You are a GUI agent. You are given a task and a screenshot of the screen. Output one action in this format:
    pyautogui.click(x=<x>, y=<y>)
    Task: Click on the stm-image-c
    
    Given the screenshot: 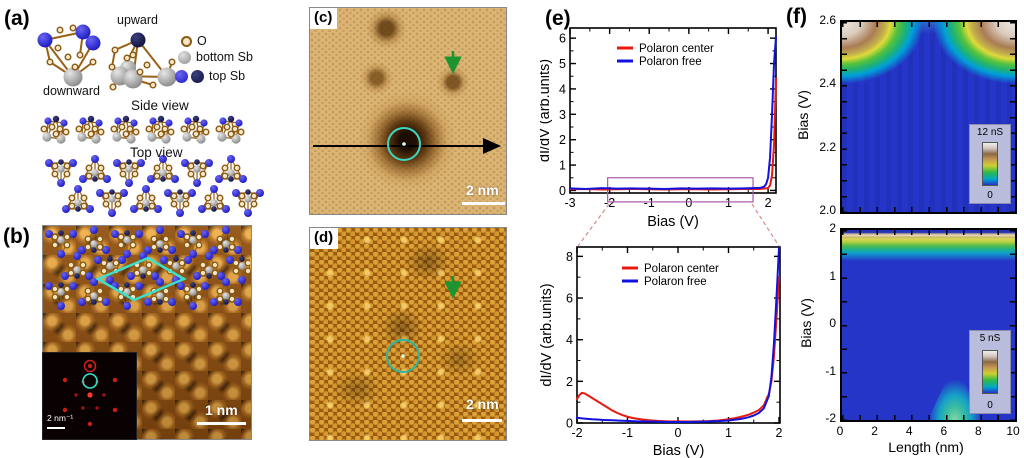 What is the action you would take?
    pyautogui.click(x=408, y=111)
    